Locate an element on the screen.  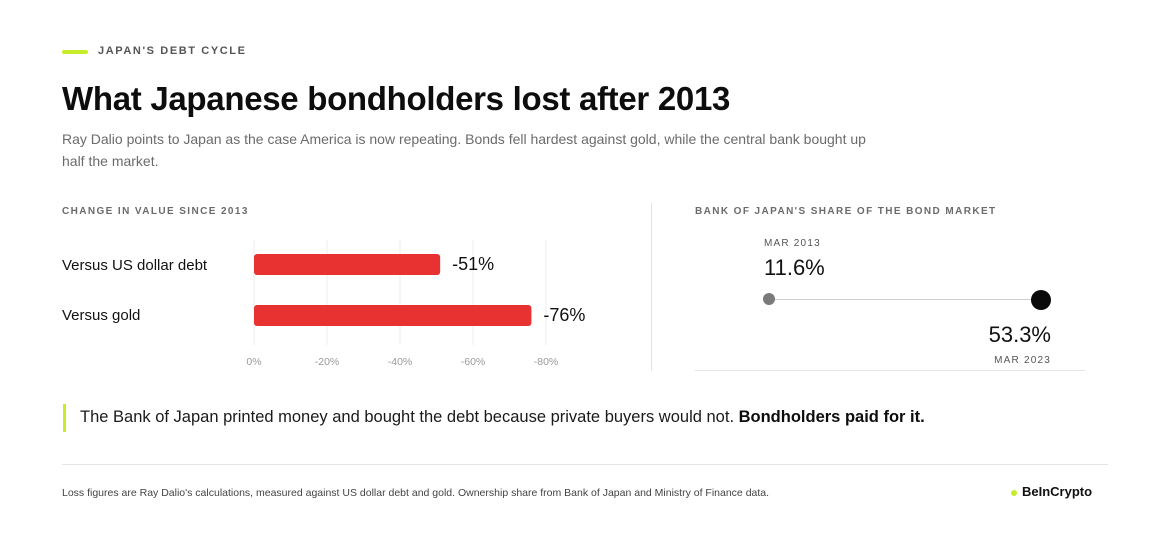
bar-value-label-usd: -51% is located at coordinates (473, 264).